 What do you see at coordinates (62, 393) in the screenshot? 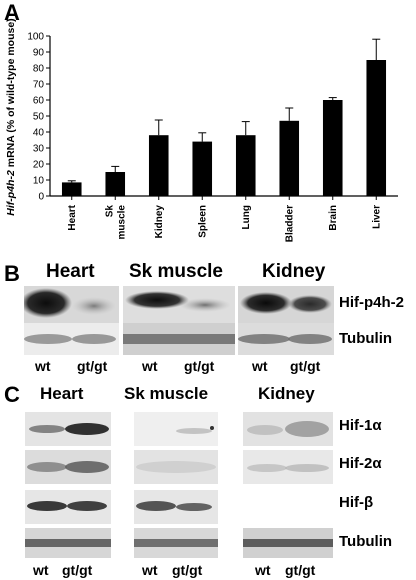
I see `panel-c-tissue-heart: Heart` at bounding box center [62, 393].